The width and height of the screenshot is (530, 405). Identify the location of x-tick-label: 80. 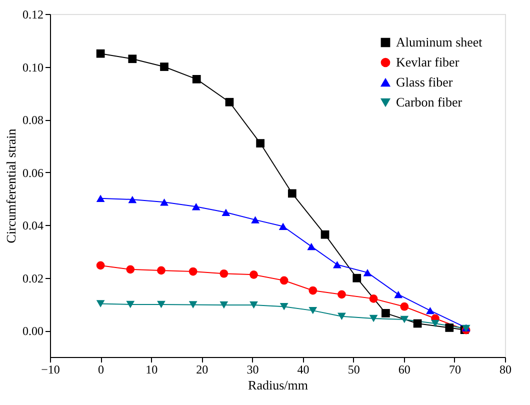
(506, 369).